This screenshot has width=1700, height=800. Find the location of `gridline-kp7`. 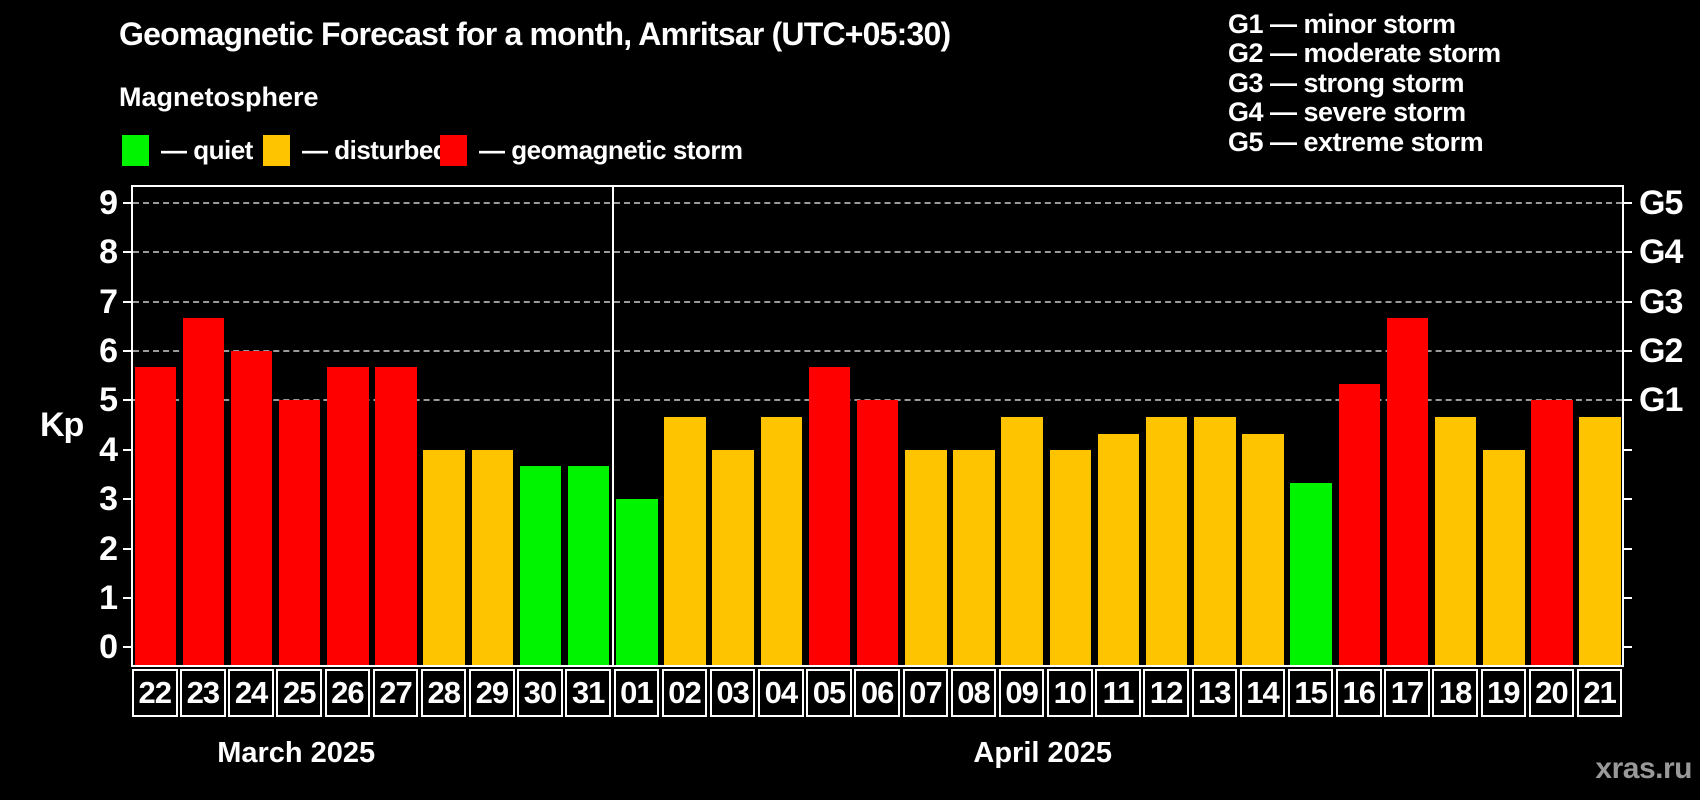

gridline-kp7 is located at coordinates (877, 301).